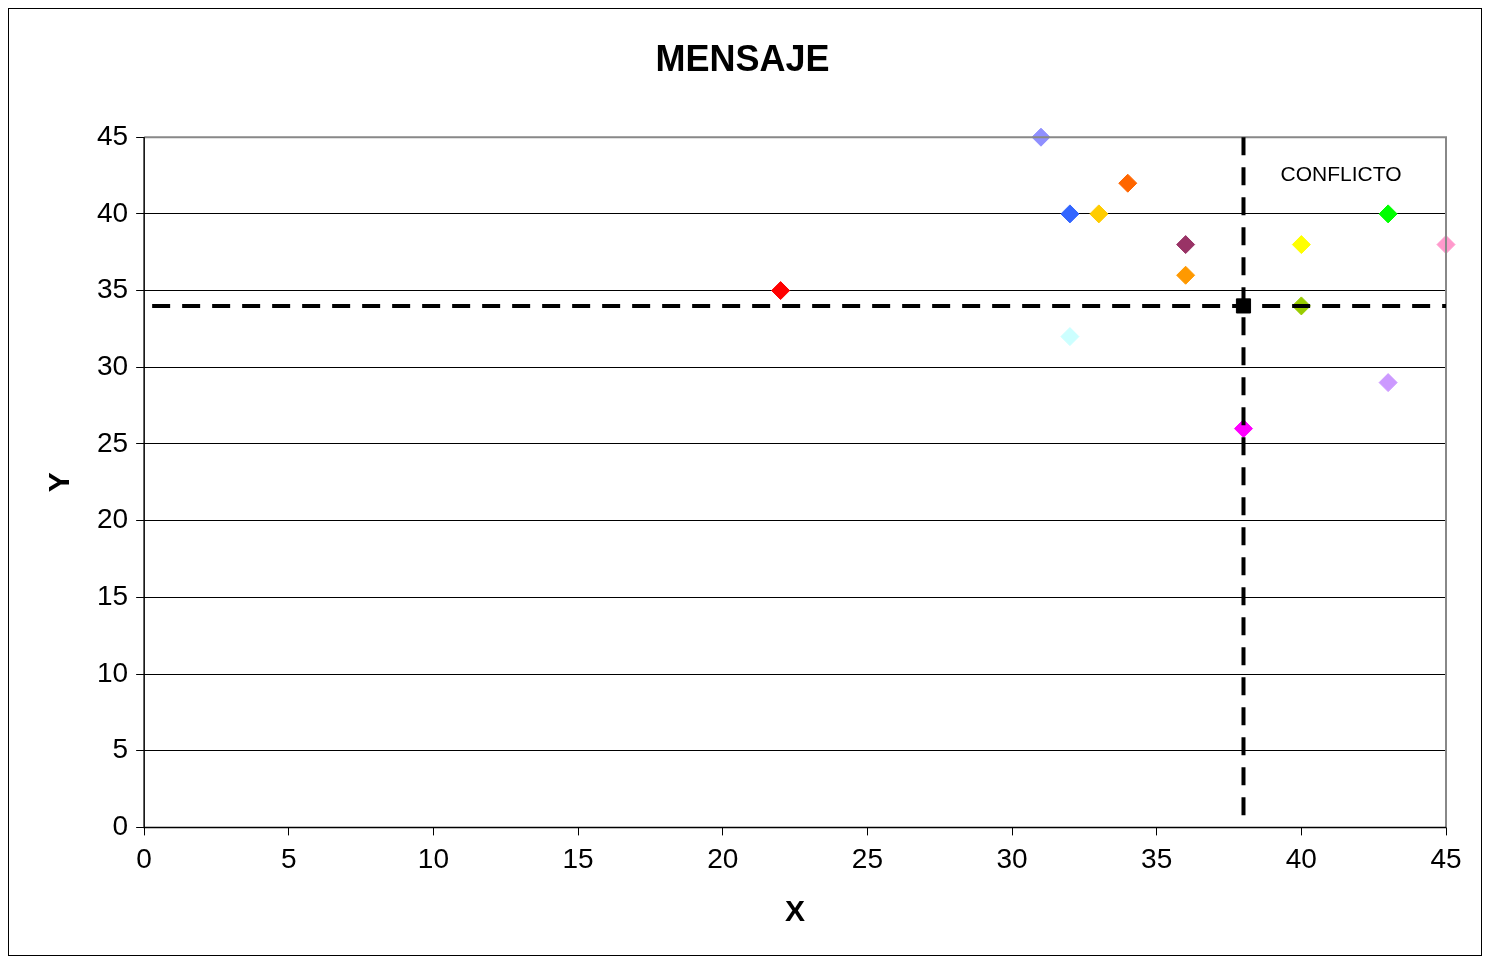 This screenshot has height=968, width=1492. What do you see at coordinates (1012, 858) in the screenshot?
I see `x-tick-label: 30` at bounding box center [1012, 858].